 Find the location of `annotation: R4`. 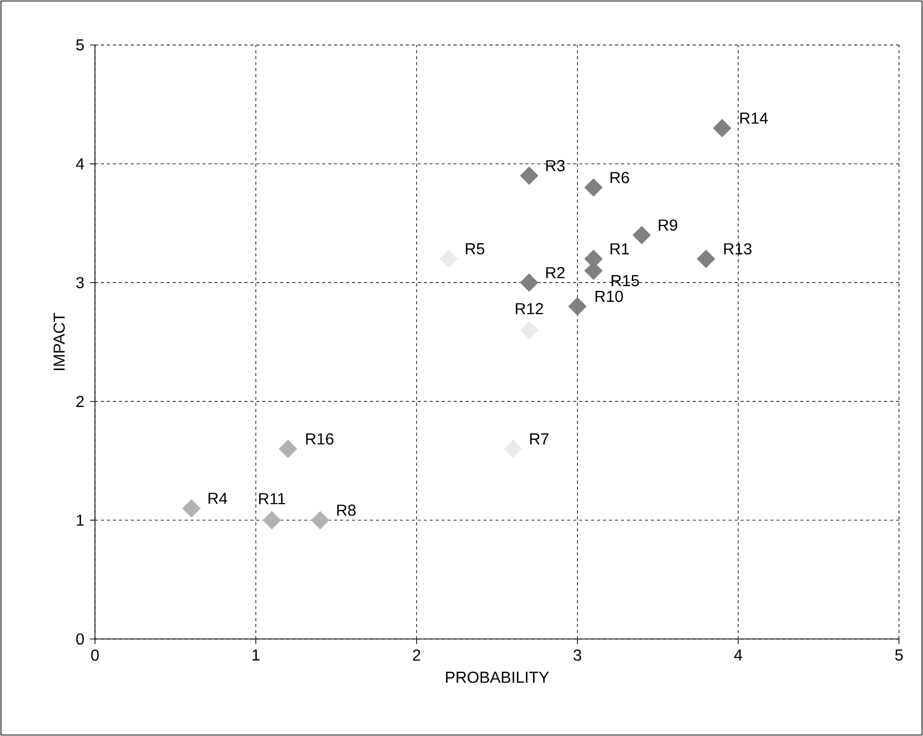

annotation: R4 is located at coordinates (218, 498).